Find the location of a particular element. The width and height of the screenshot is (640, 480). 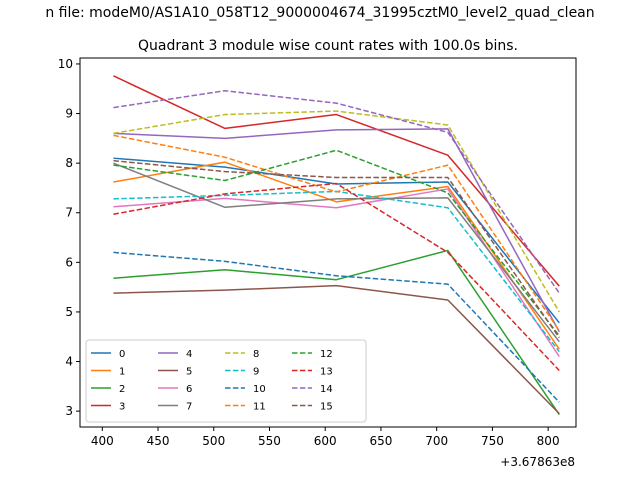

legend-label-0: 0 is located at coordinates (122, 354).